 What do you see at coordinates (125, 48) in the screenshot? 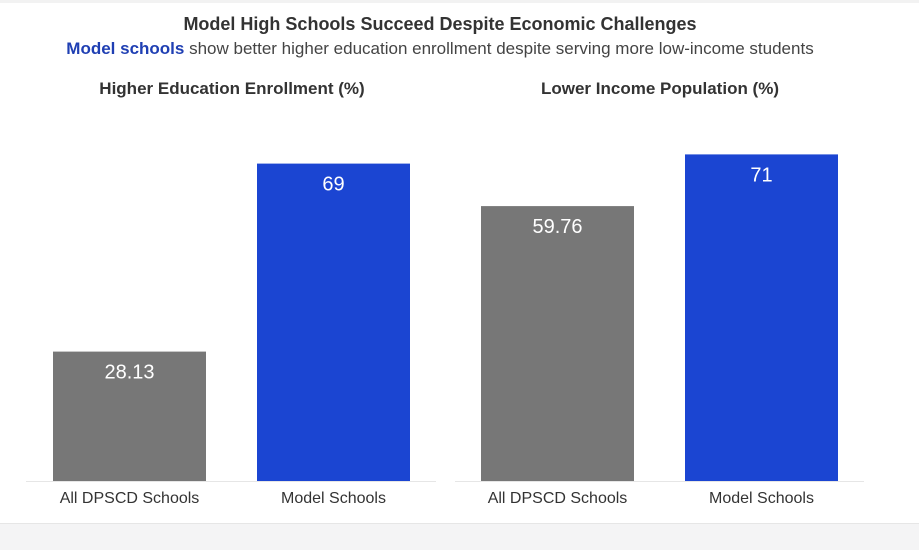
I see `subtitle-highlight: Model schools` at bounding box center [125, 48].